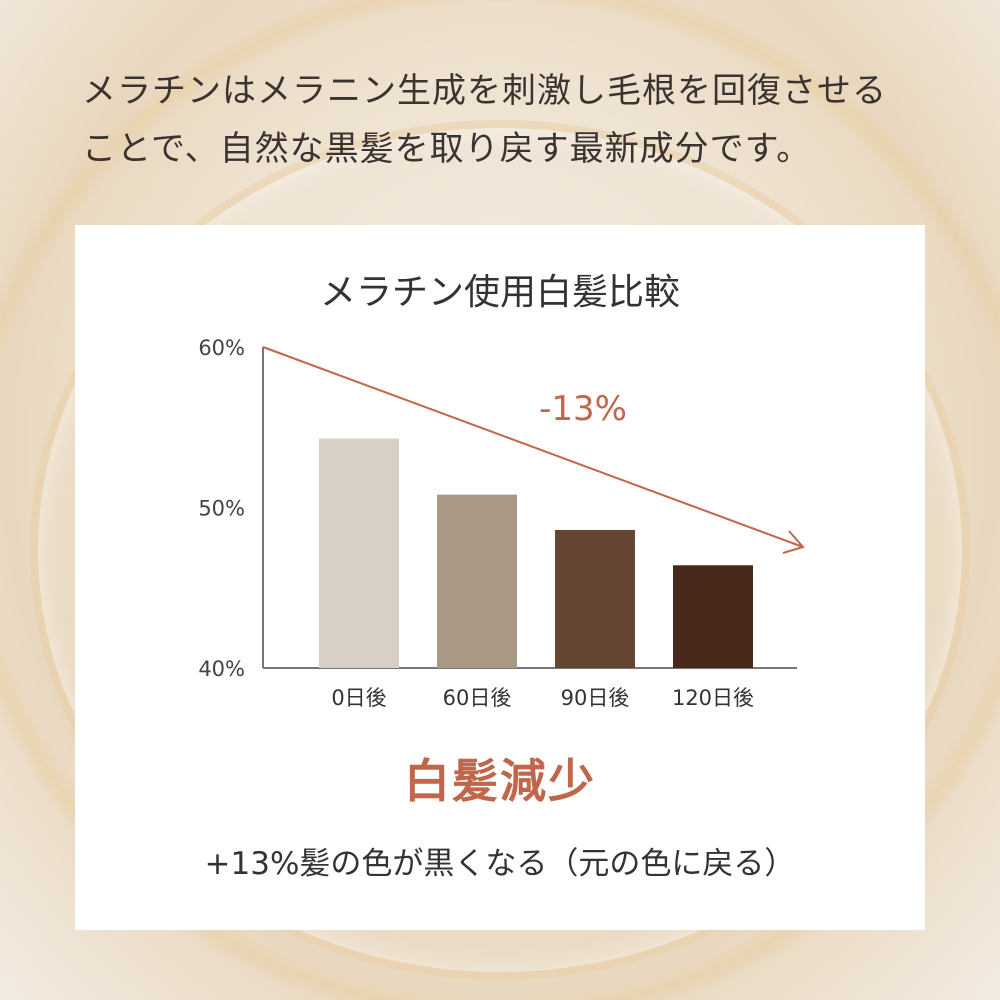  What do you see at coordinates (499, 292) in the screenshot?
I see `chart-title: メラチン使用白髪比較` at bounding box center [499, 292].